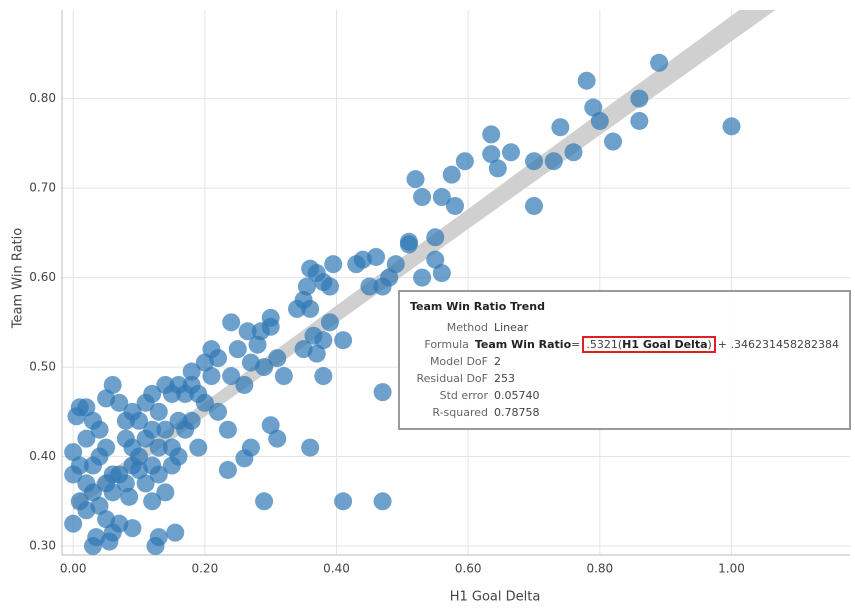 The image size is (855, 609). What do you see at coordinates (446, 344) in the screenshot?
I see `tooltip-key: Formula` at bounding box center [446, 344].